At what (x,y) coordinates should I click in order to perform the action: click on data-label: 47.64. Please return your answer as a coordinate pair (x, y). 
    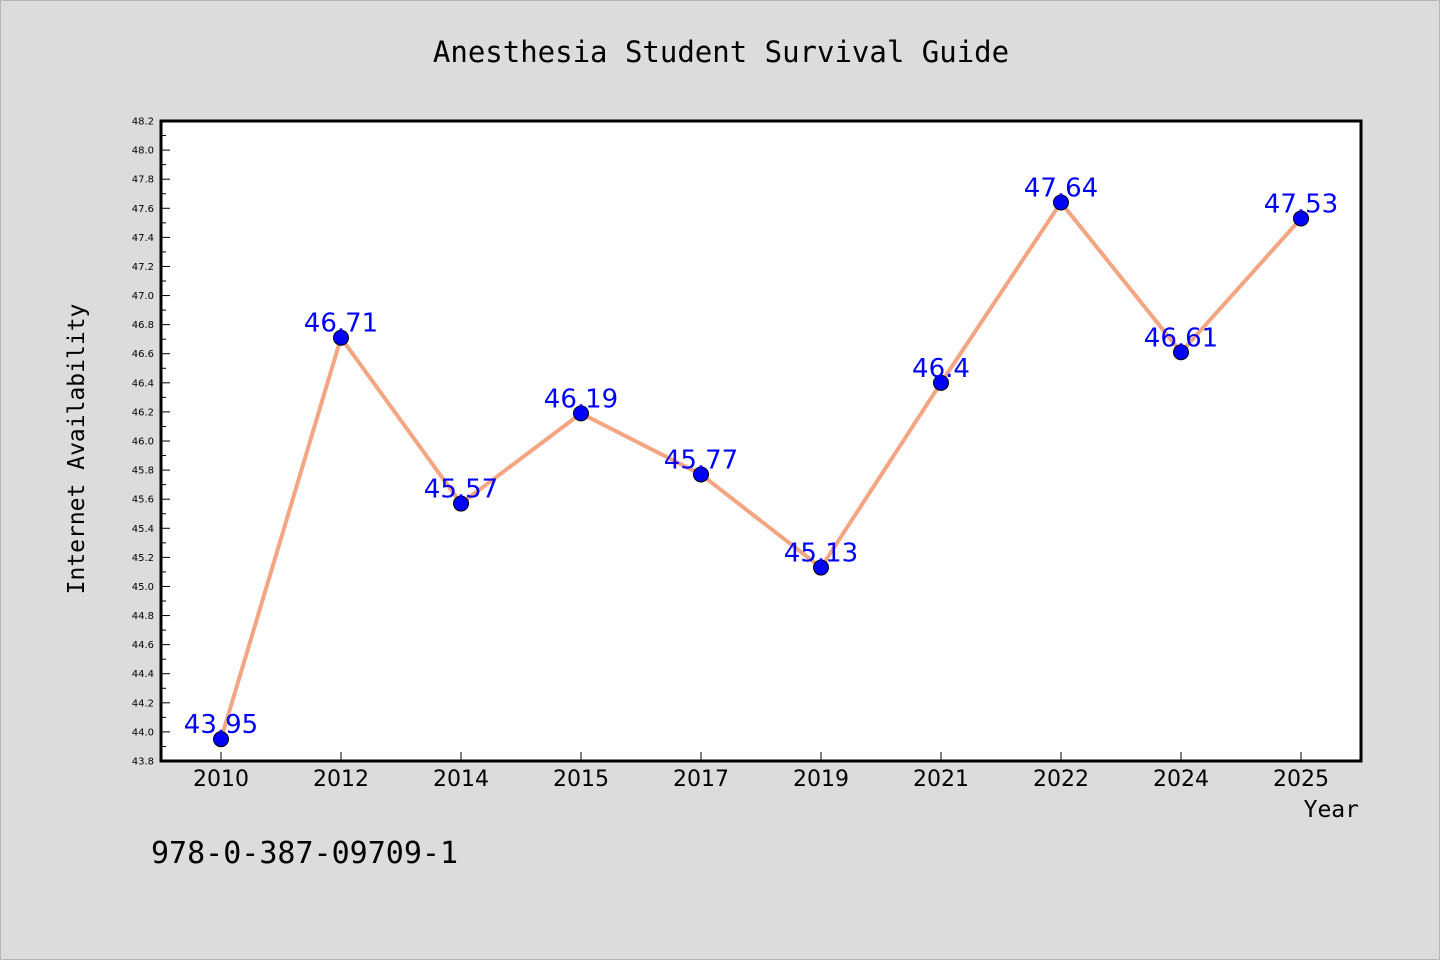
    Looking at the image, I should click on (1061, 188).